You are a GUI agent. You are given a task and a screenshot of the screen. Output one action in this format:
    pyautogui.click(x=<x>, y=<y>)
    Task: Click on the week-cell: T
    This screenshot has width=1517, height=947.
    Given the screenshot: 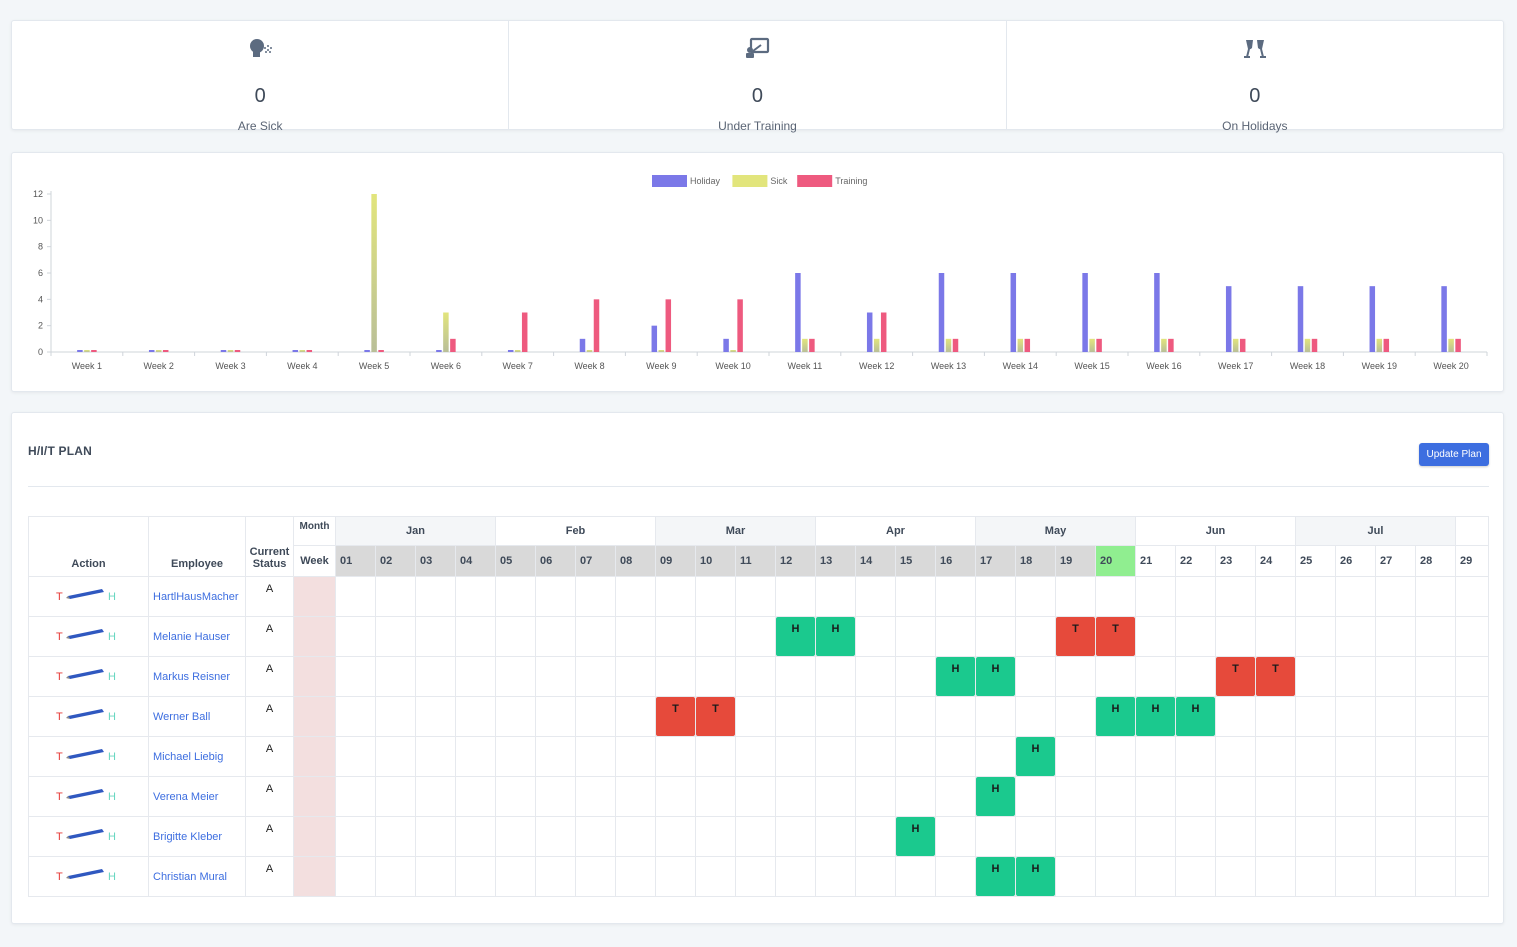 What is the action you would take?
    pyautogui.click(x=1075, y=636)
    